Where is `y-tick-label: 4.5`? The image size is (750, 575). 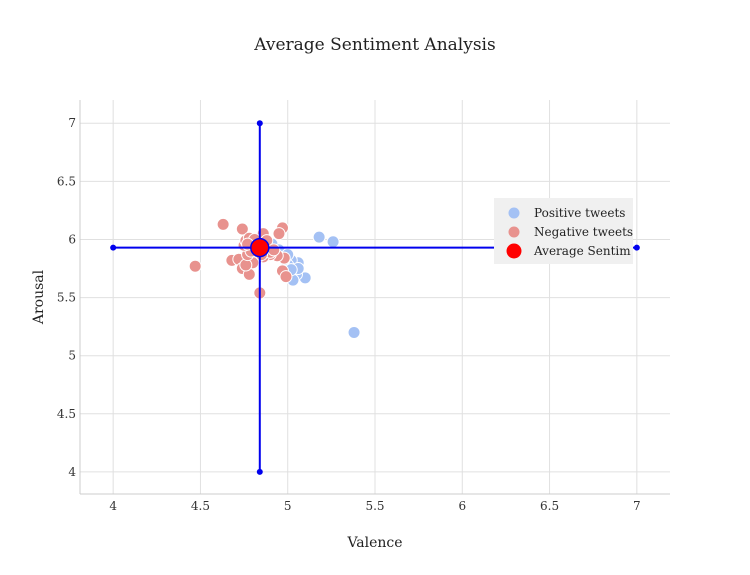 y-tick-label: 4.5 is located at coordinates (66, 414).